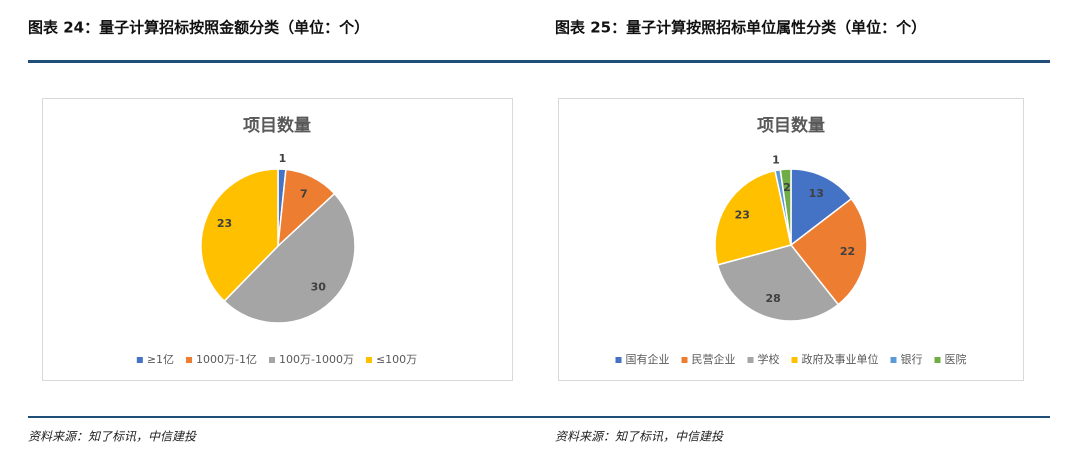  I want to click on legend-label: 100万-1000万, so click(316, 359).